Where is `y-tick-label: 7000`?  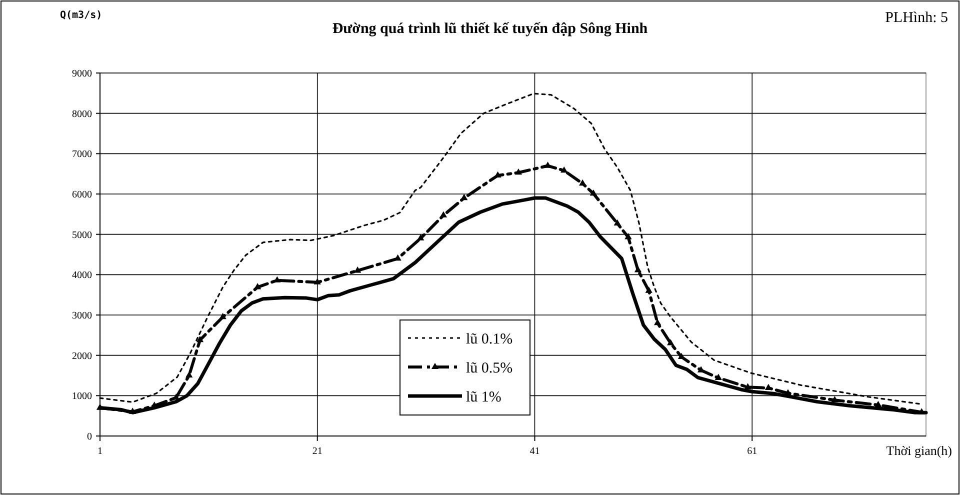 y-tick-label: 7000 is located at coordinates (82, 154).